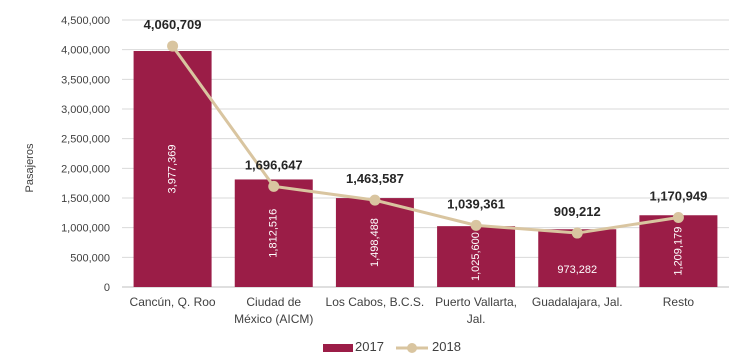 Image resolution: width=749 pixels, height=356 pixels. I want to click on bar-data-label: 3,977,369, so click(172, 169).